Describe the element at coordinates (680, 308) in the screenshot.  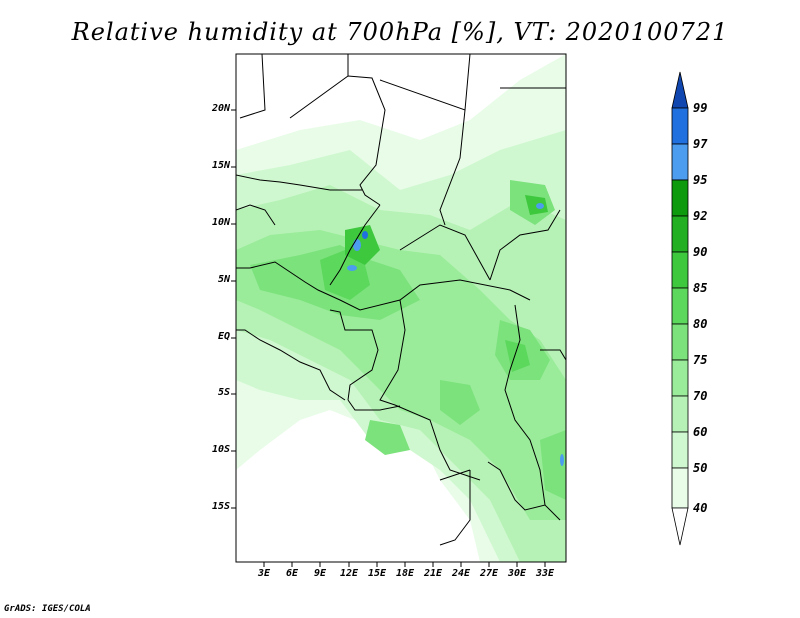
I see `colorbar` at that location.